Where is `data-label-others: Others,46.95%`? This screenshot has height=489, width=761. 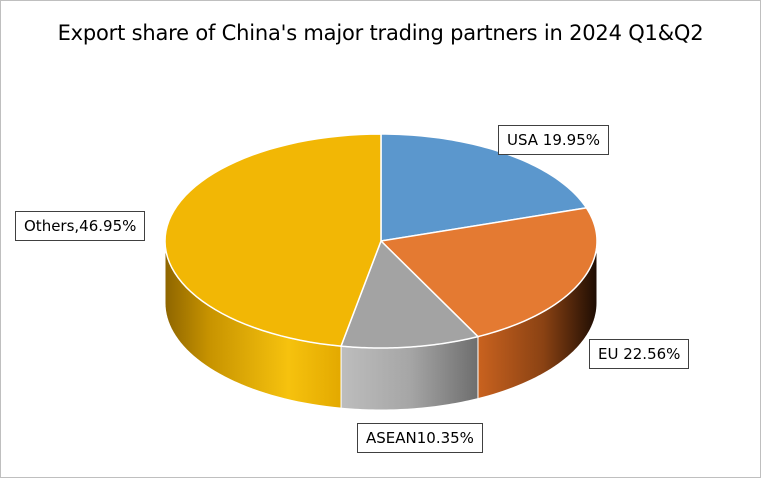
data-label-others: Others,46.95% is located at coordinates (80, 226).